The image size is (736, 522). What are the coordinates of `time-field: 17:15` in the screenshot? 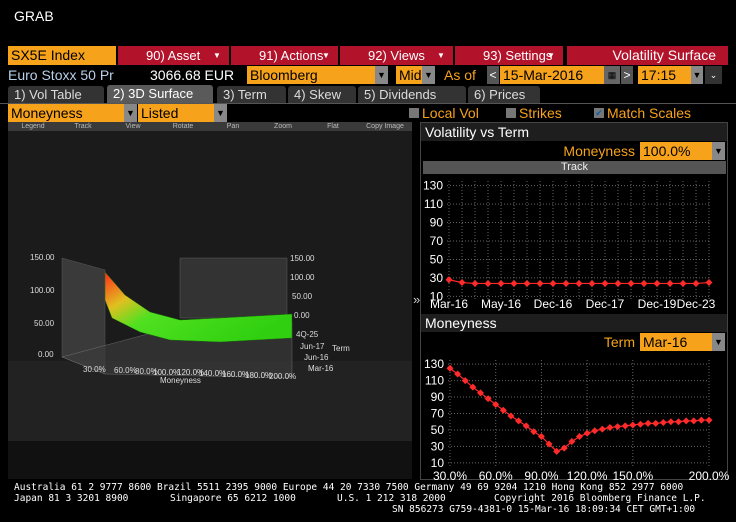 It's located at (664, 75).